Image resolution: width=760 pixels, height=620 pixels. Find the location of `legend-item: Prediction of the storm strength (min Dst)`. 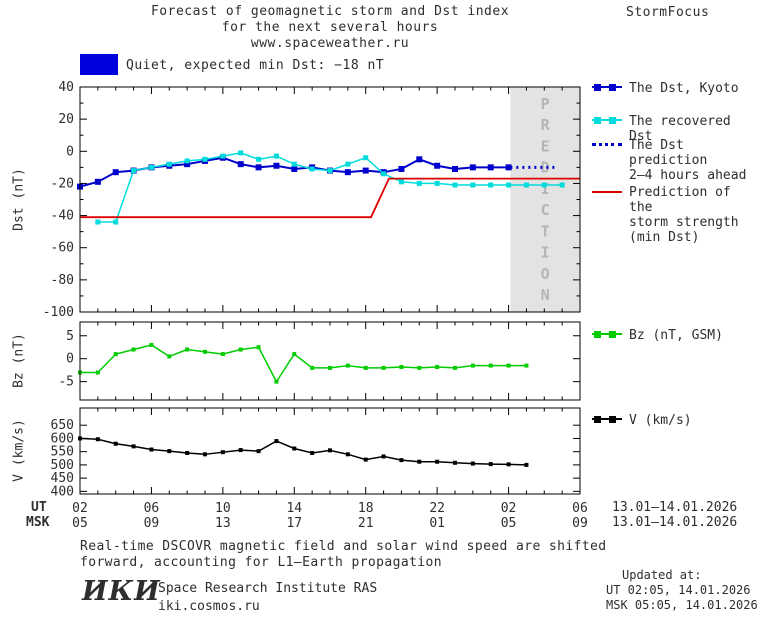

legend-item: Prediction of the storm strength (min Dst) is located at coordinates (676, 215).